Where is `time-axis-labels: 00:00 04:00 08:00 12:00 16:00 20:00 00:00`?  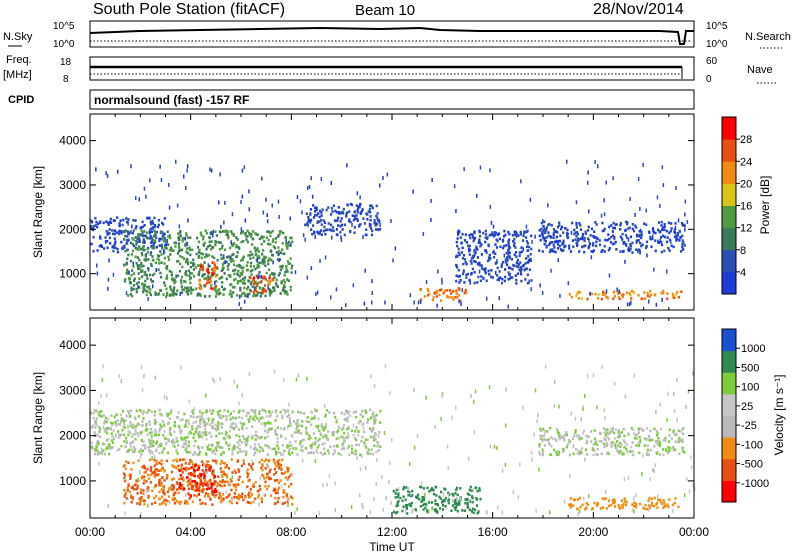
time-axis-labels: 00:00 04:00 08:00 12:00 16:00 20:00 00:00 is located at coordinates (392, 532).